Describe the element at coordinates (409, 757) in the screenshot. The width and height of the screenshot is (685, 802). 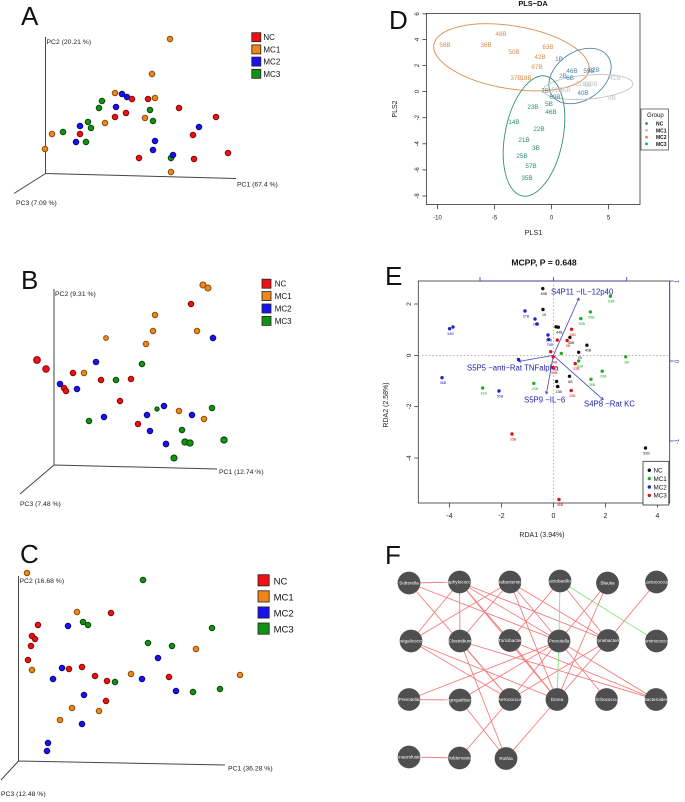
I see `svg-text: Anaerofustis` at that location.